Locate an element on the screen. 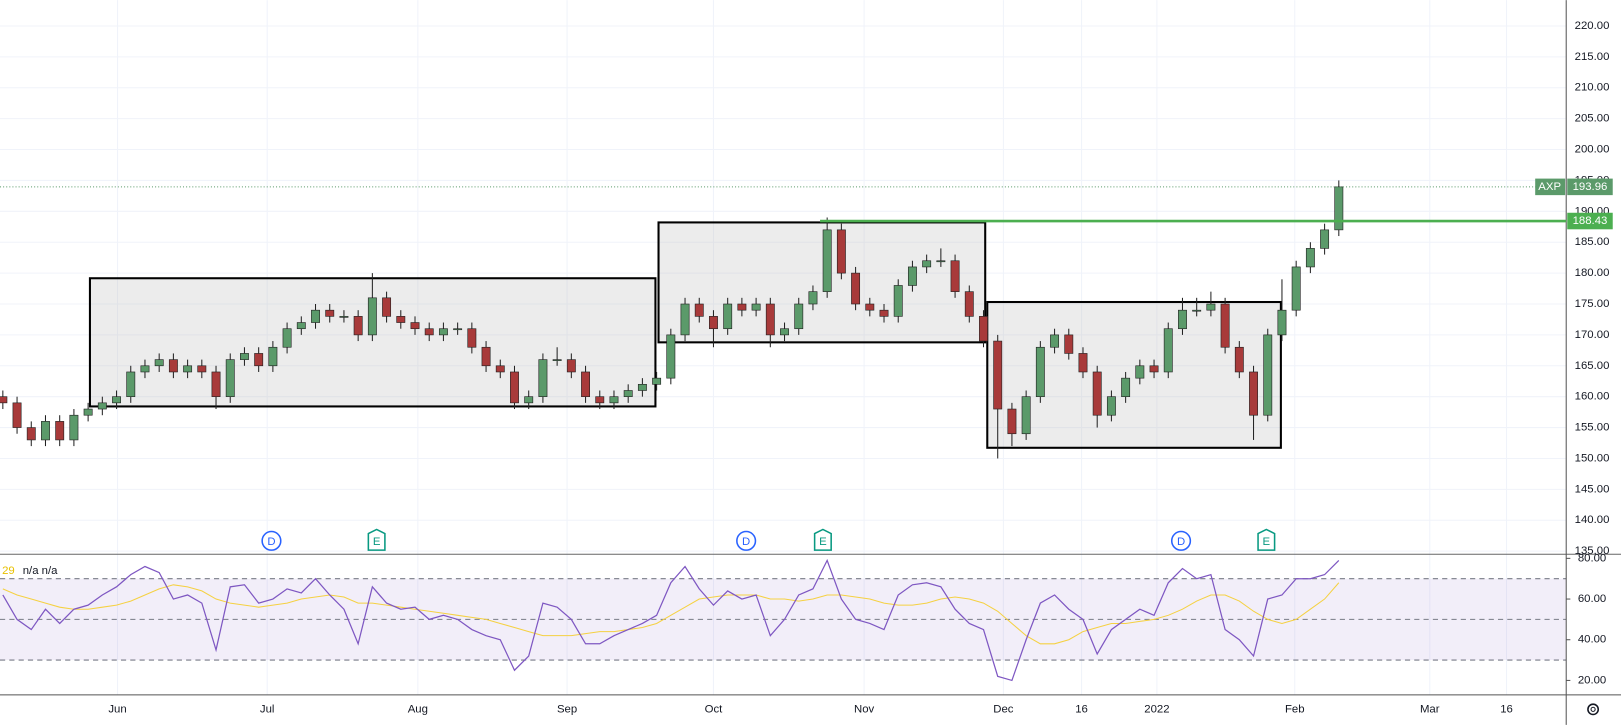  x-tick-label: Dec is located at coordinates (1003, 709).